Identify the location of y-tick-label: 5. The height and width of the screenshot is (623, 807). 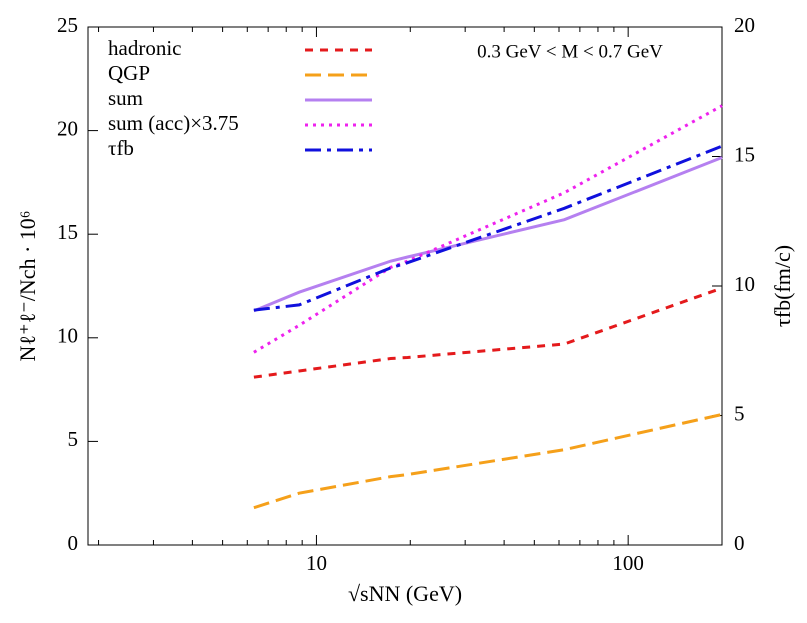
(73, 439).